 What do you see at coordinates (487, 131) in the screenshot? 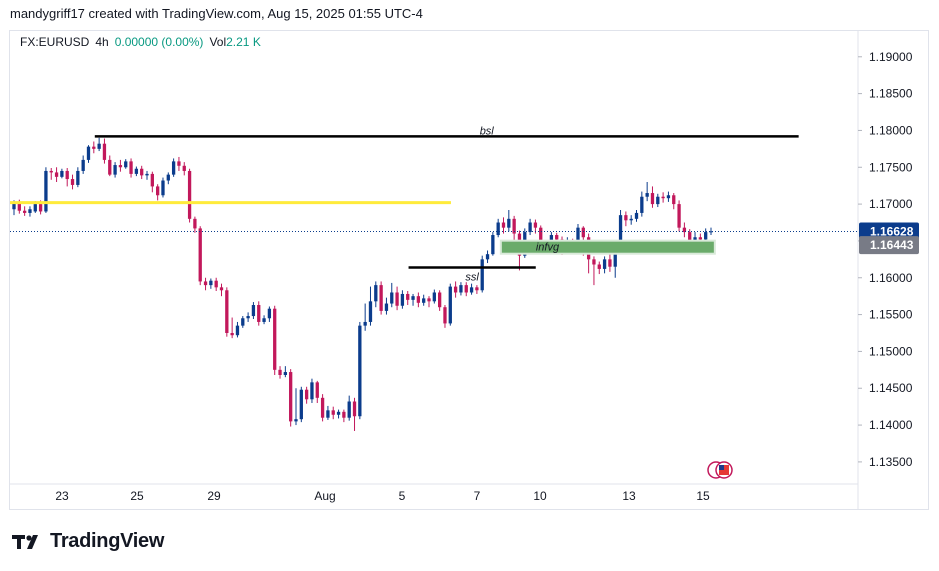
I see `annotation-label-bsl: bsl` at bounding box center [487, 131].